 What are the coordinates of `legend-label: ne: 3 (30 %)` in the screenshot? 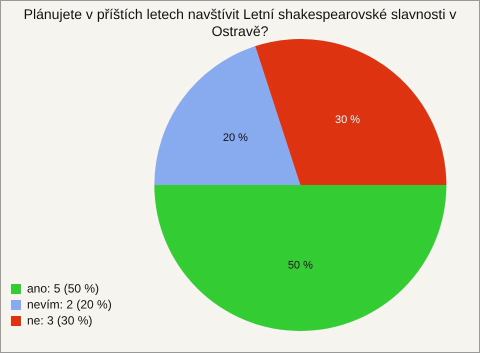 It's located at (59, 320).